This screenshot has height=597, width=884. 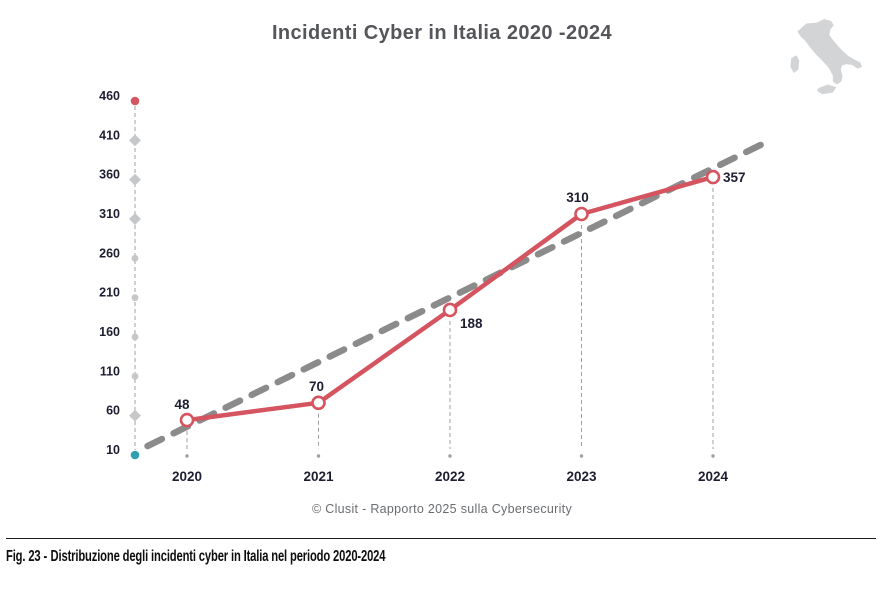 I want to click on y-tick-label: 110, so click(x=110, y=371).